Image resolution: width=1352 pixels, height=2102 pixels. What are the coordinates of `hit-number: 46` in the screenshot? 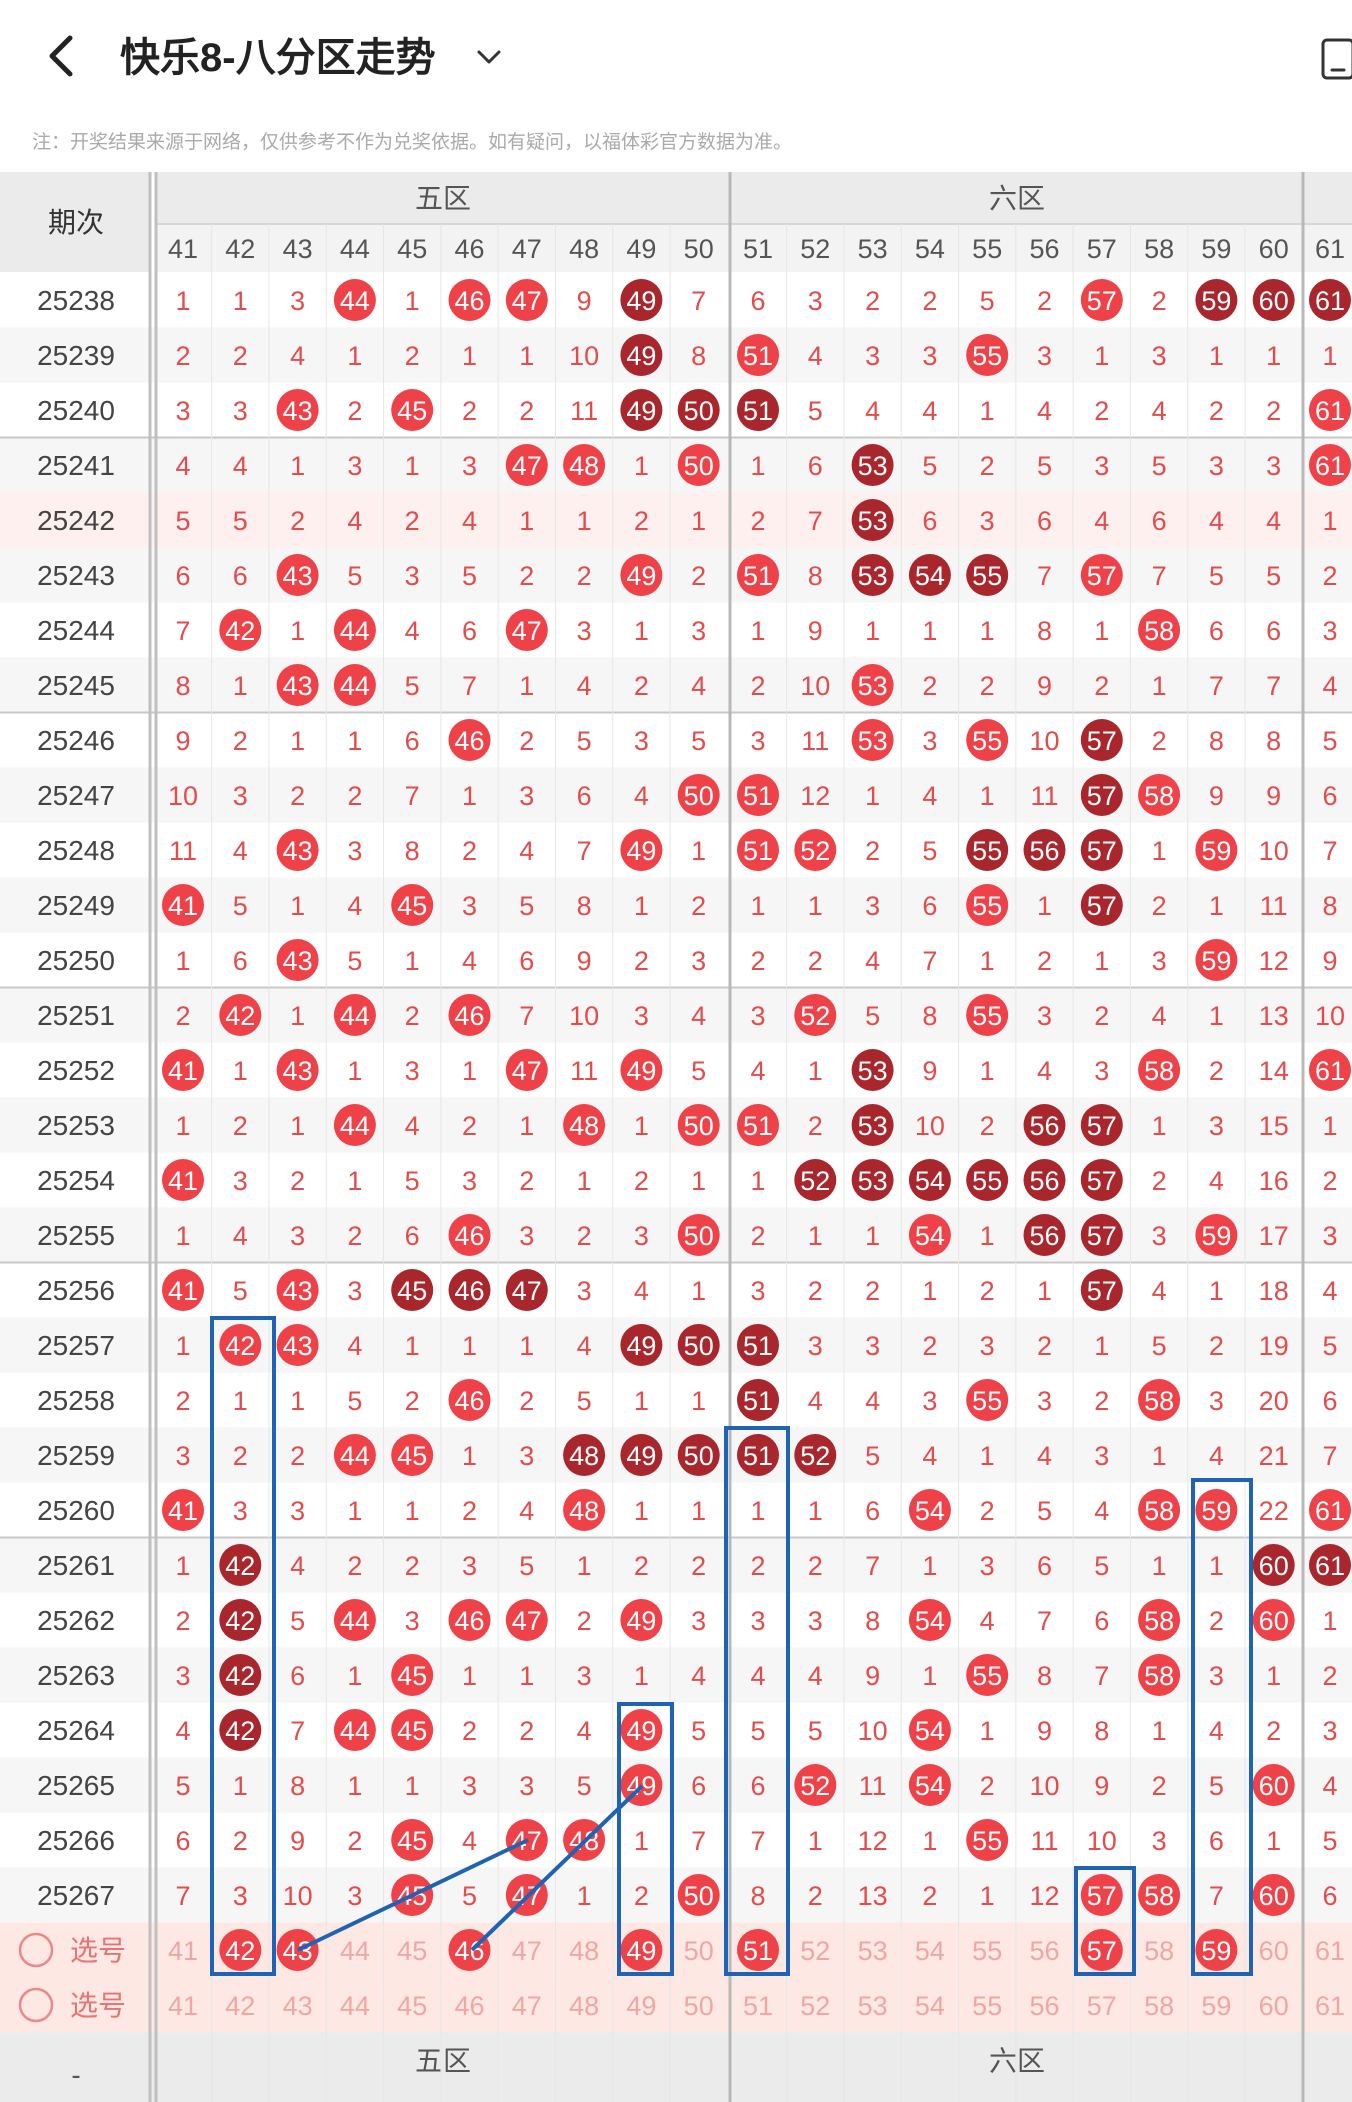 It's located at (469, 301).